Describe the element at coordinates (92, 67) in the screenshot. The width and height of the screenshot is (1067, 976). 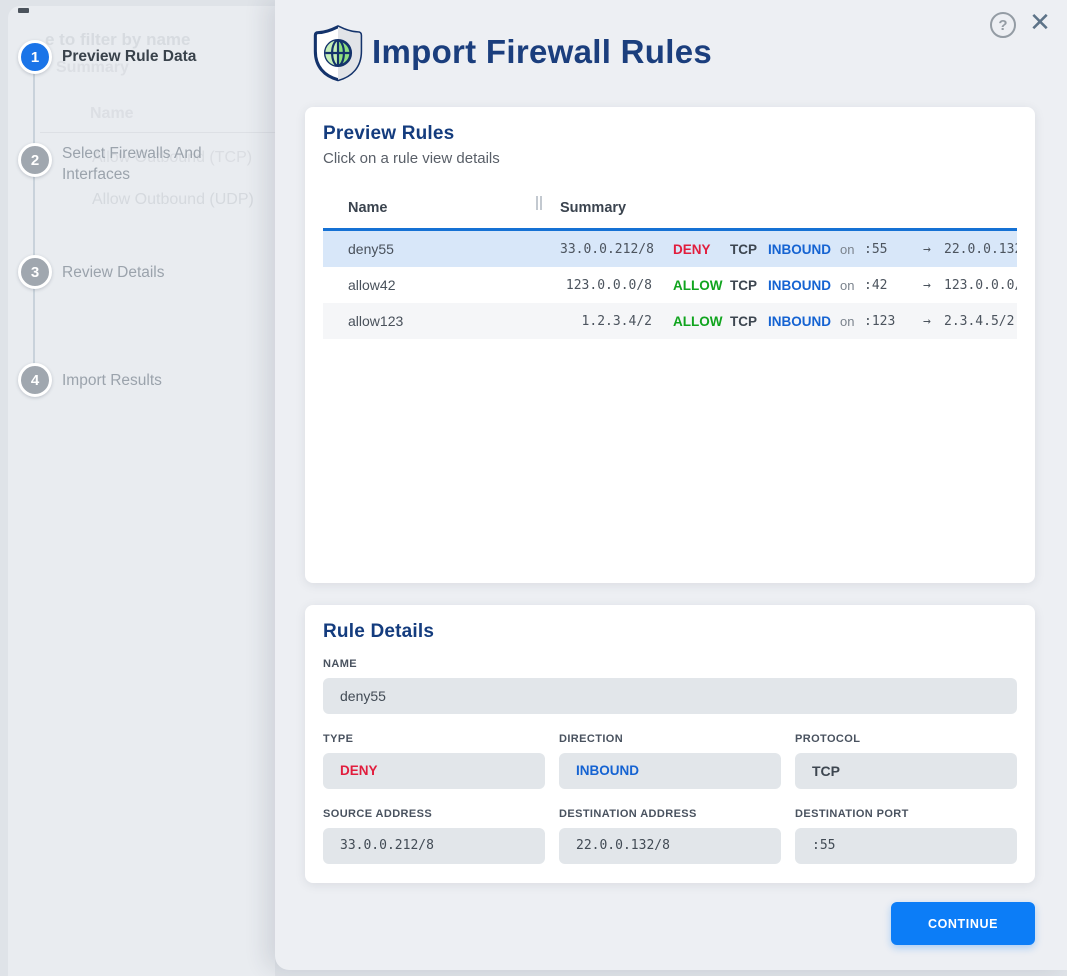
I see `background-summary-label: Summary` at that location.